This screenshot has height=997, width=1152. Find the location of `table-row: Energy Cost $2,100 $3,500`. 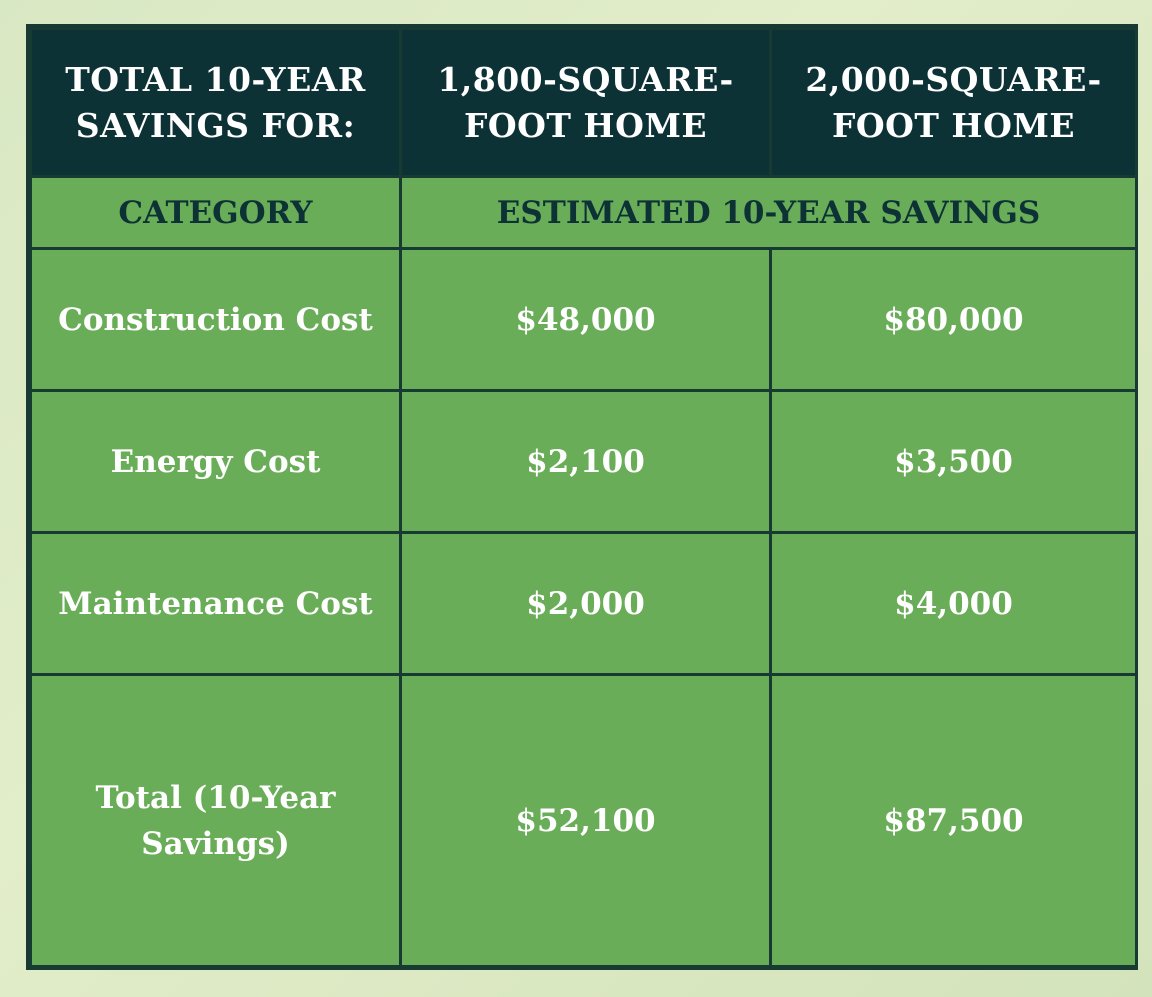

table-row: Energy Cost $2,100 $3,500 is located at coordinates (583, 461).